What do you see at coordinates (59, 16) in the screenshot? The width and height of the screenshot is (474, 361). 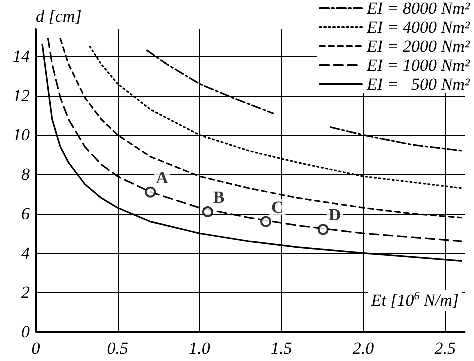 I see `y-axis-title: d [cm]` at bounding box center [59, 16].